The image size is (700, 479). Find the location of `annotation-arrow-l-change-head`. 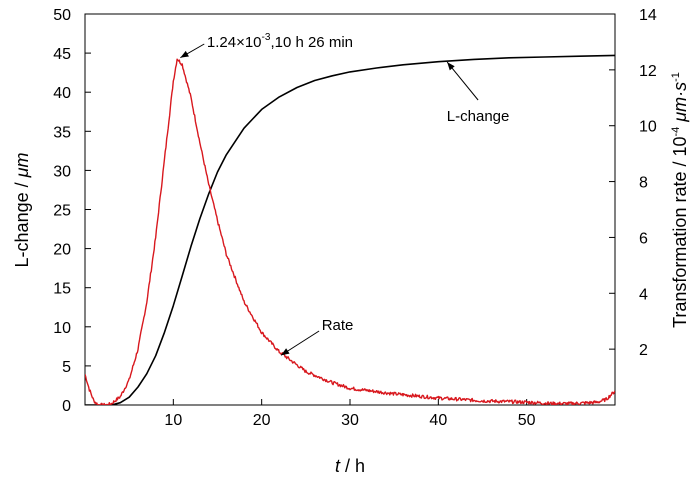

annotation-arrow-l-change-head is located at coordinates (451, 66).